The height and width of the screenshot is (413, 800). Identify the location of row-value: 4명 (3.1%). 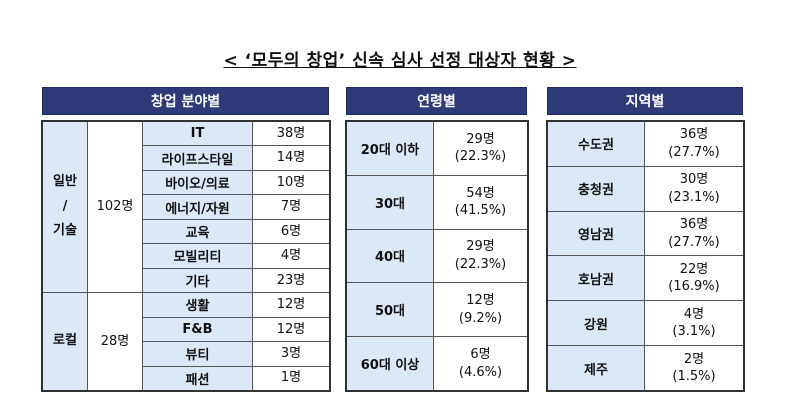
(694, 323).